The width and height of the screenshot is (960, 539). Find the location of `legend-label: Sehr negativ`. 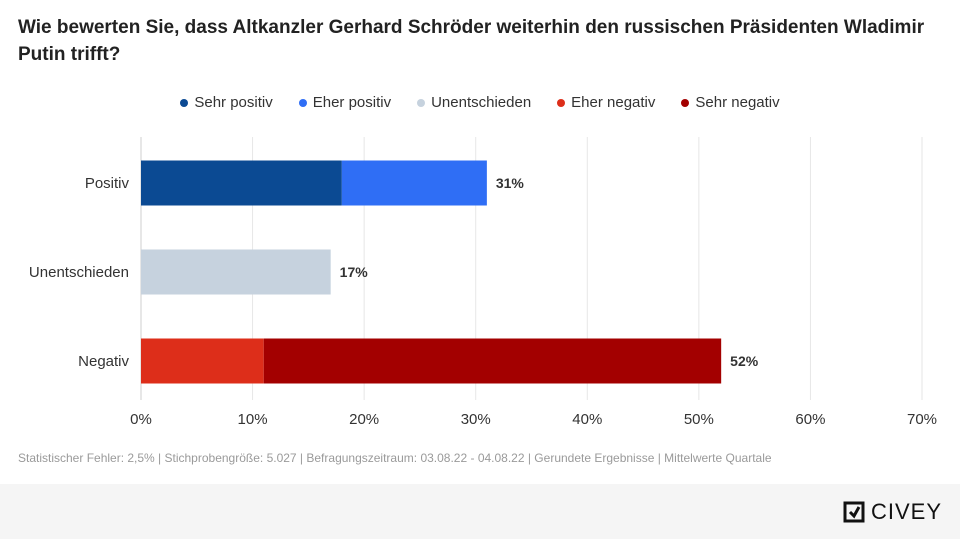

legend-label: Sehr negativ is located at coordinates (737, 102).